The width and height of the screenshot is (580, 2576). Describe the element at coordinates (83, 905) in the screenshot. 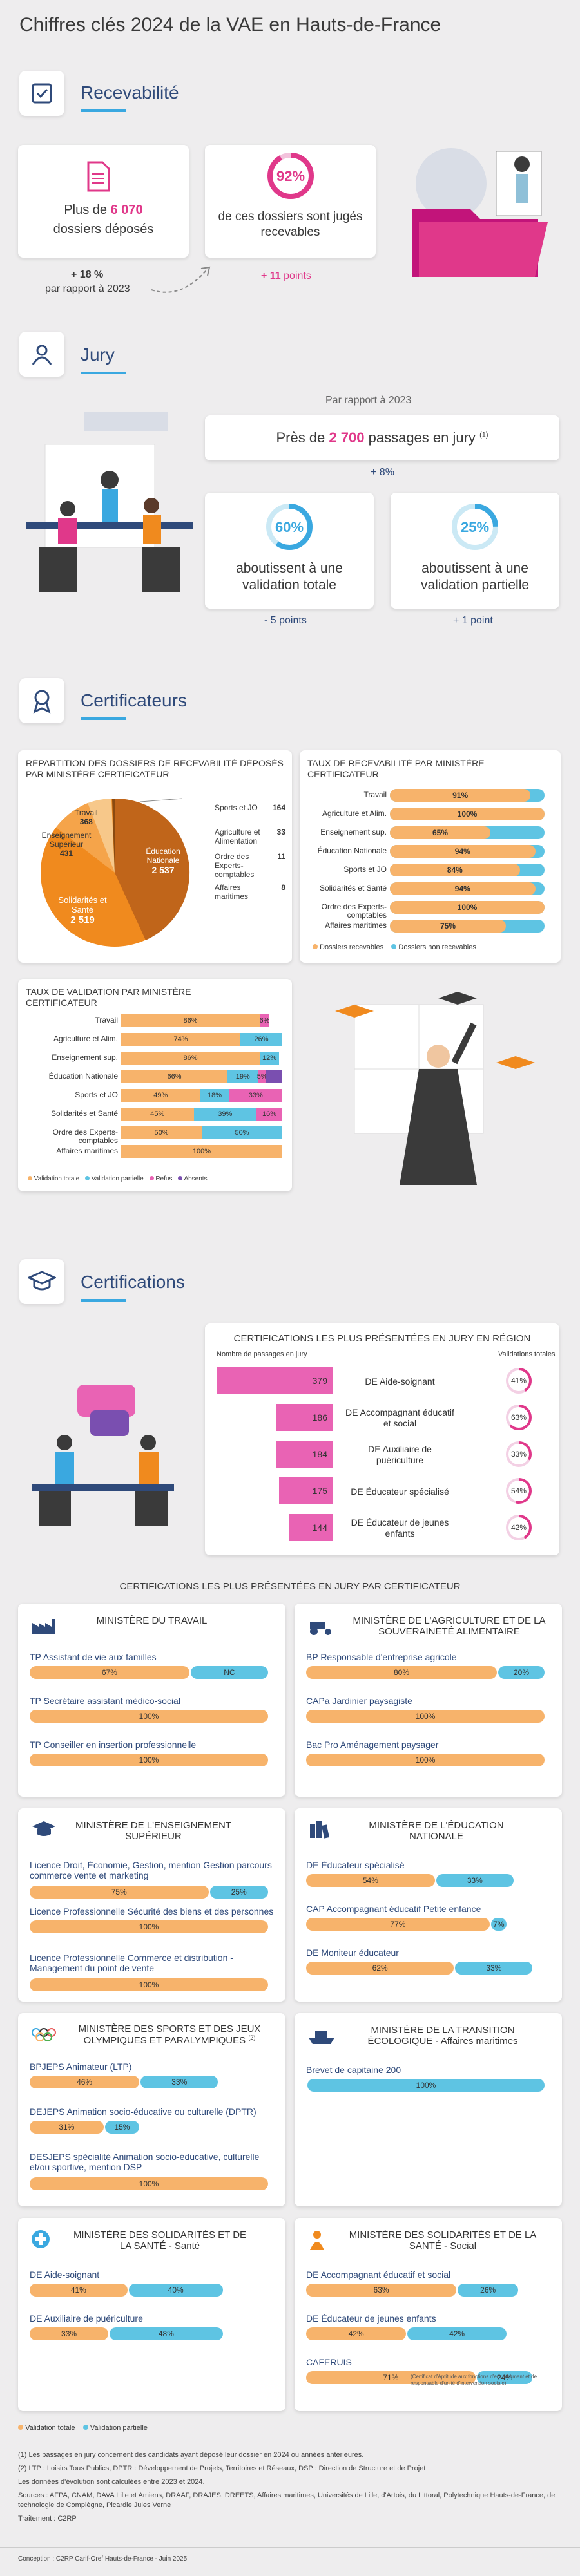

I see `pie-label-sante: Solidarités et Santé` at that location.